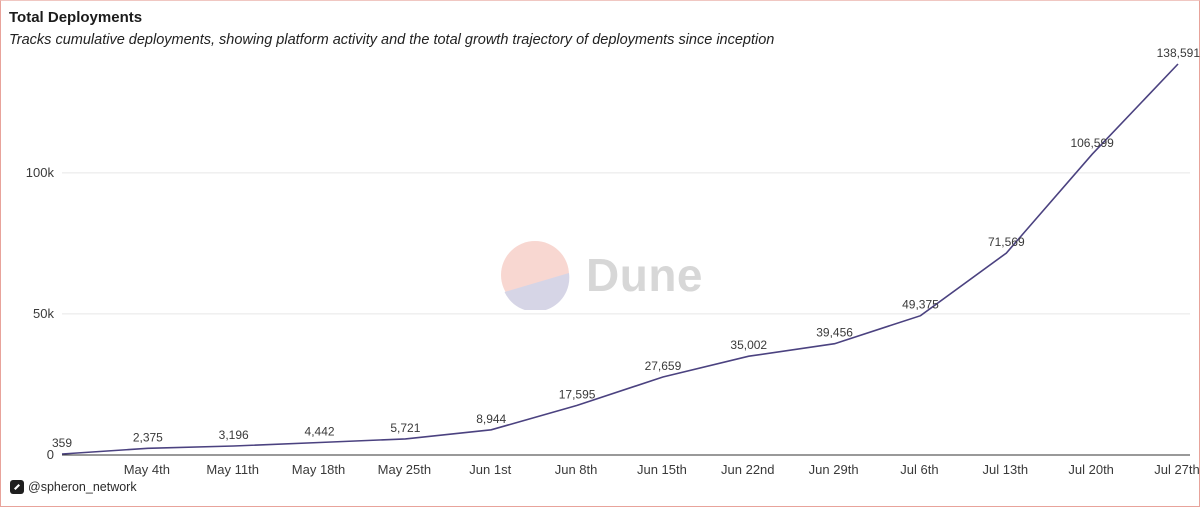 The image size is (1200, 507). I want to click on y-axis-ticks: 0 50k 100k, so click(40, 313).